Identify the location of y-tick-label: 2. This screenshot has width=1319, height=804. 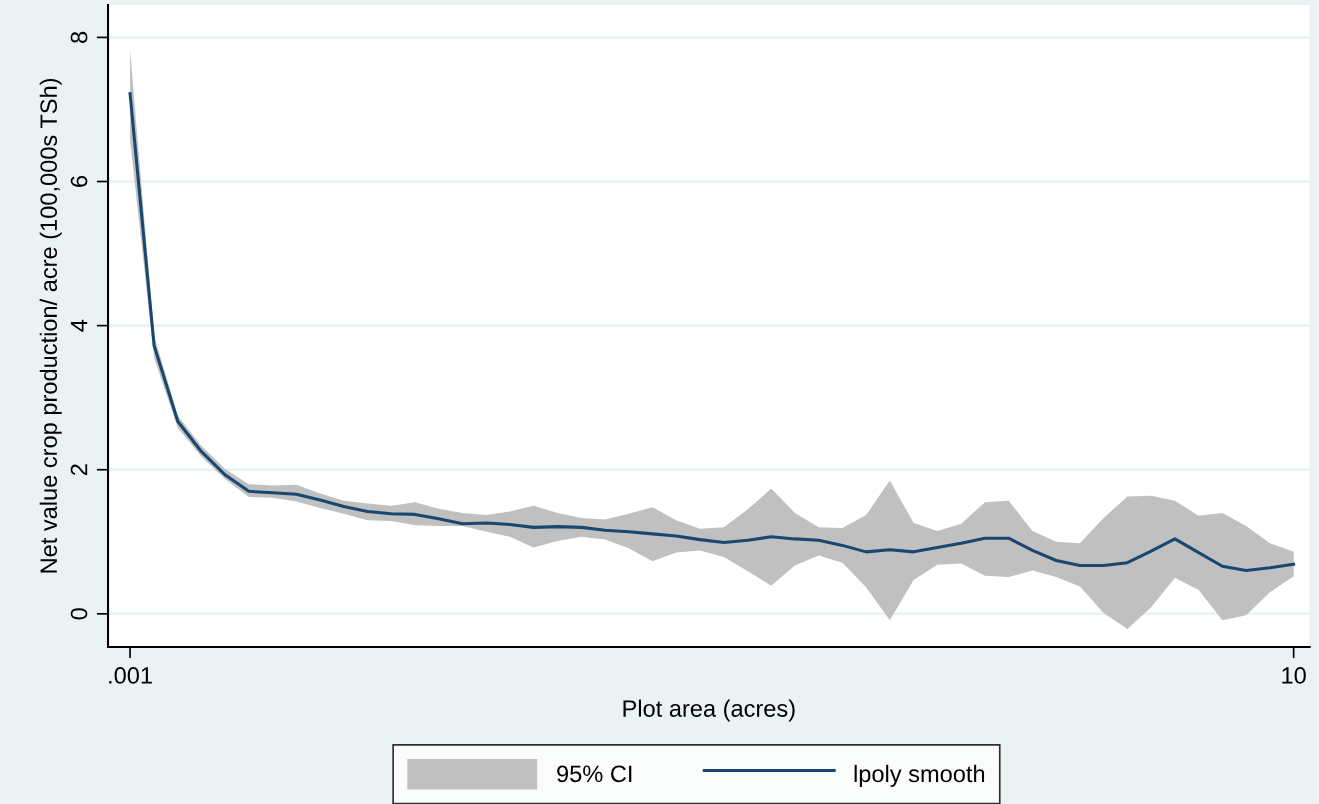
(79, 470).